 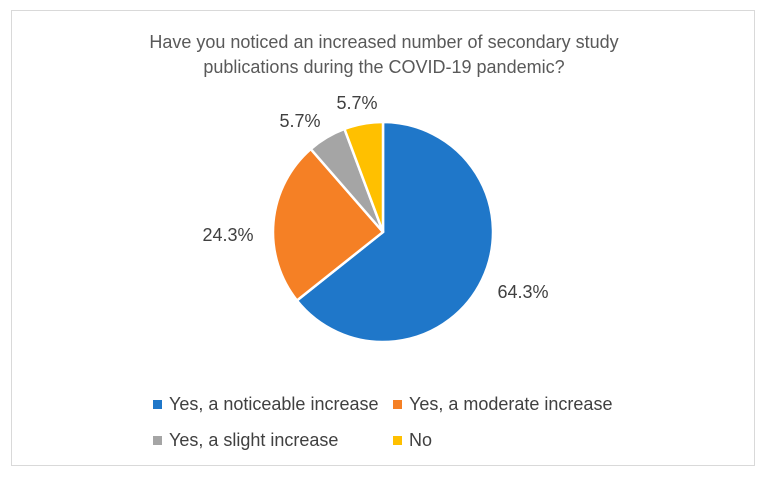 I want to click on label-slight-increase: 5.7%, so click(x=299, y=121).